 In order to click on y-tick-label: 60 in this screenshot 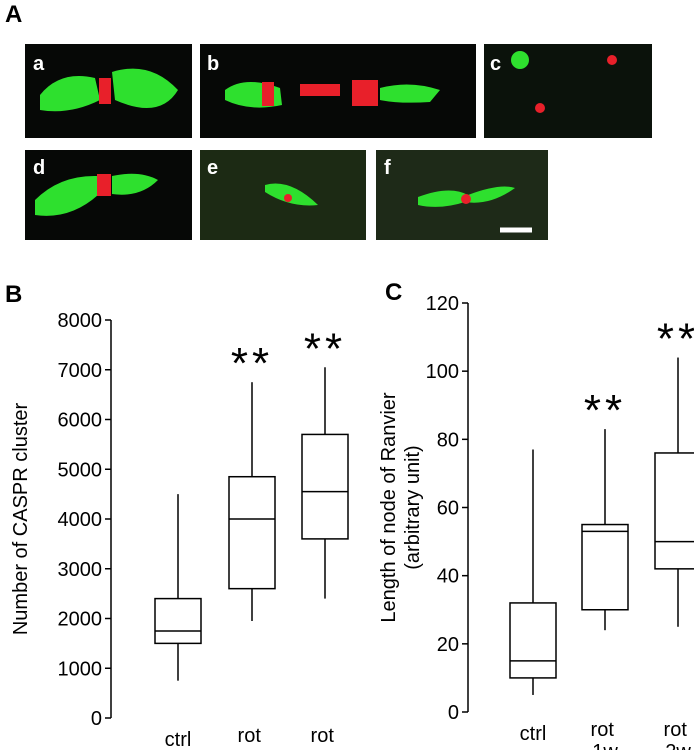, I will do `click(448, 509)`.